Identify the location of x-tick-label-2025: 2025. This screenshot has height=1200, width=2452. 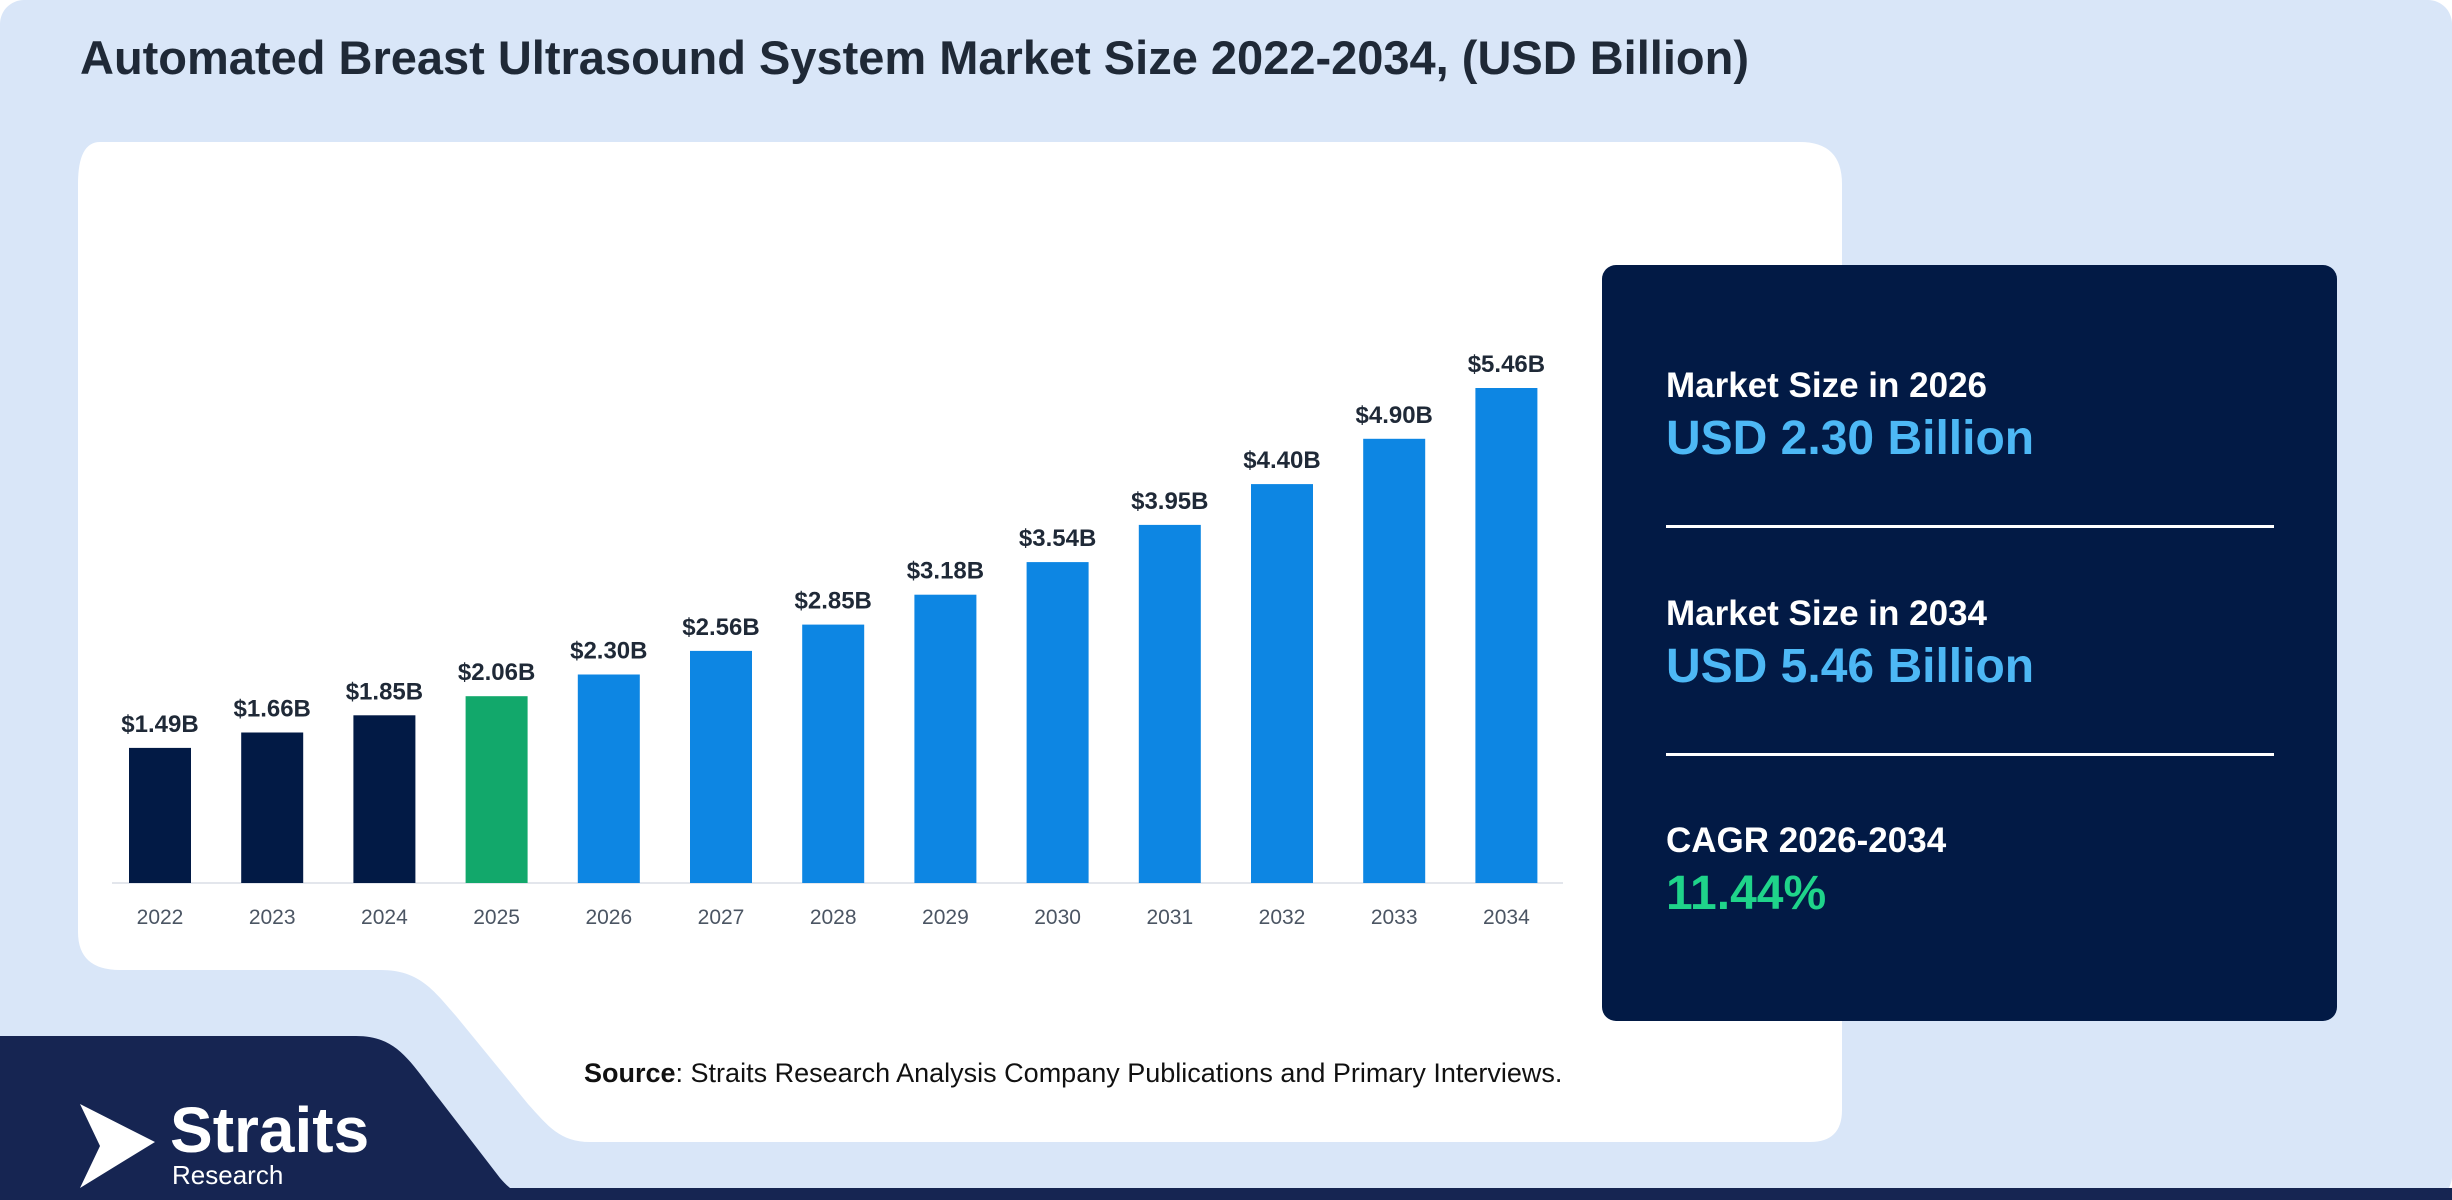
(496, 917).